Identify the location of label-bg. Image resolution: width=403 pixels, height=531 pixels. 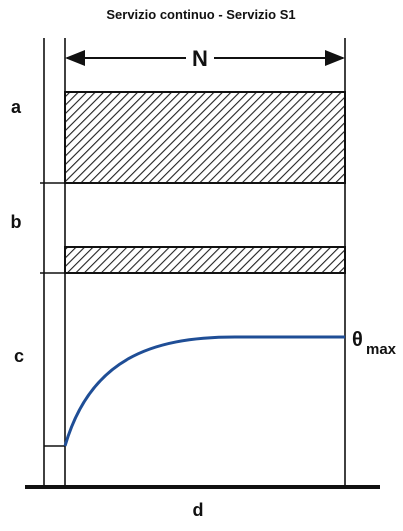
(200, 58).